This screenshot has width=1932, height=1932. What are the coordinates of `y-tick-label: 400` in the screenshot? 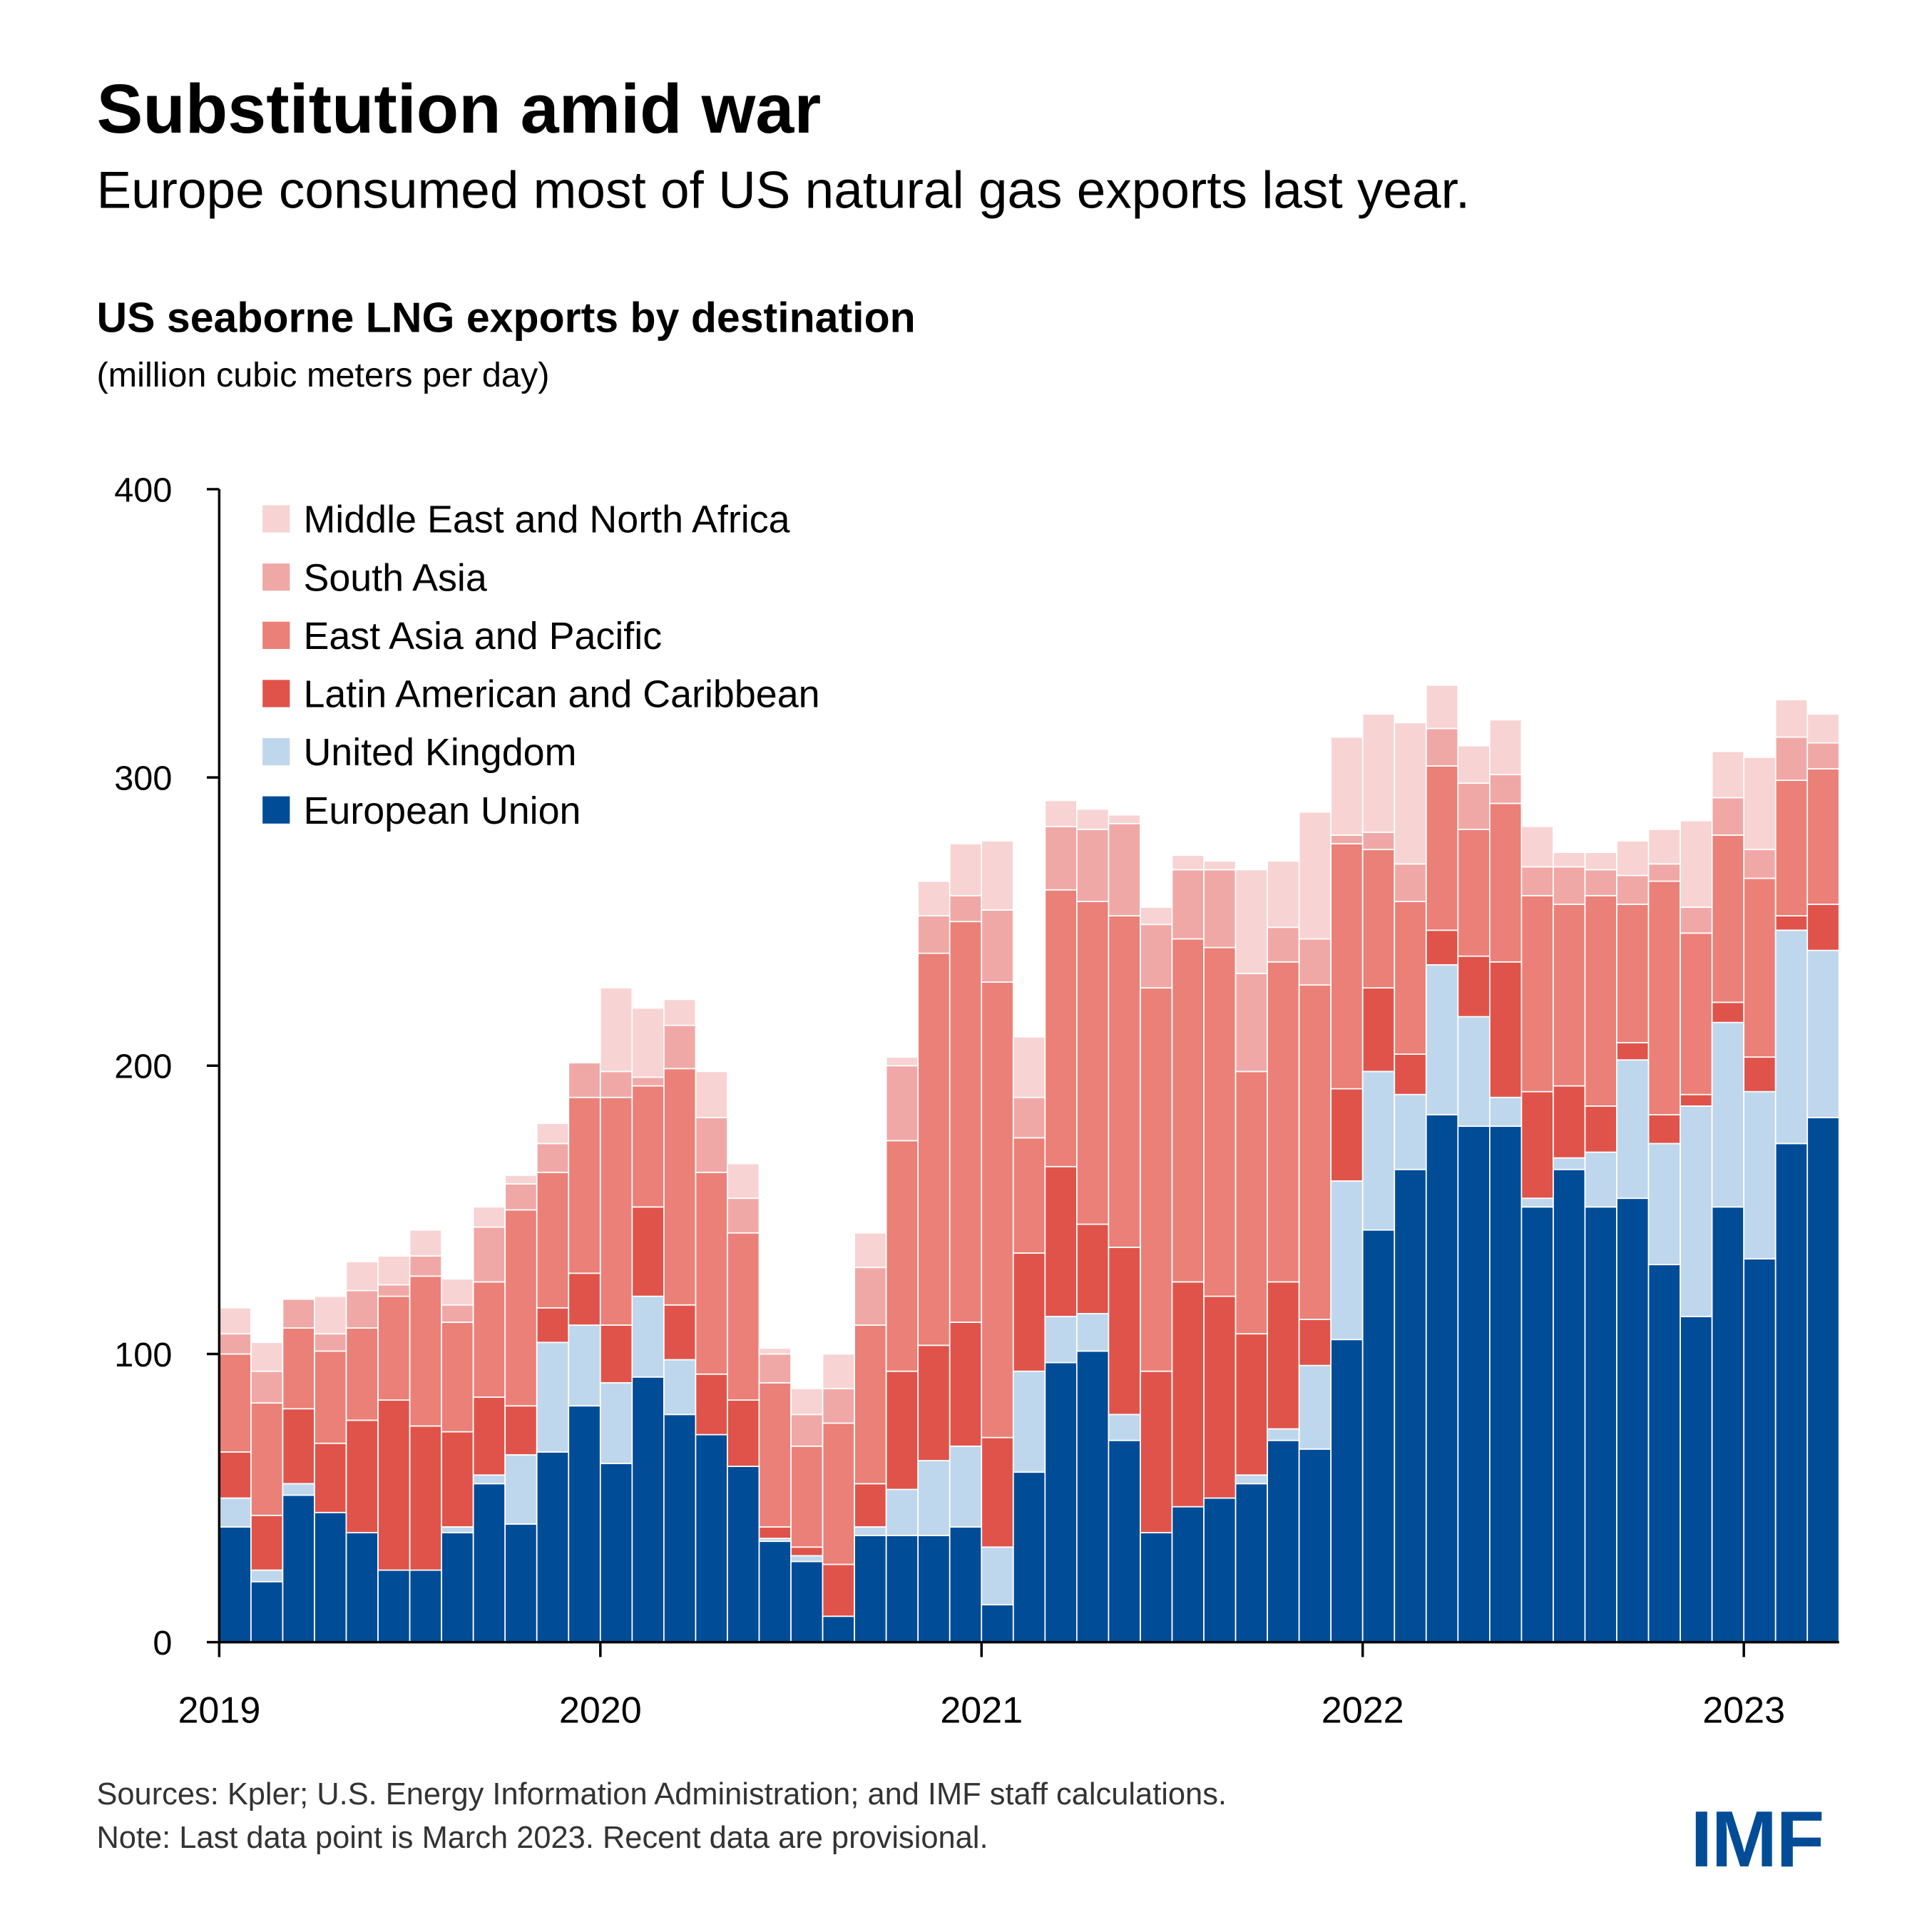 It's located at (143, 490).